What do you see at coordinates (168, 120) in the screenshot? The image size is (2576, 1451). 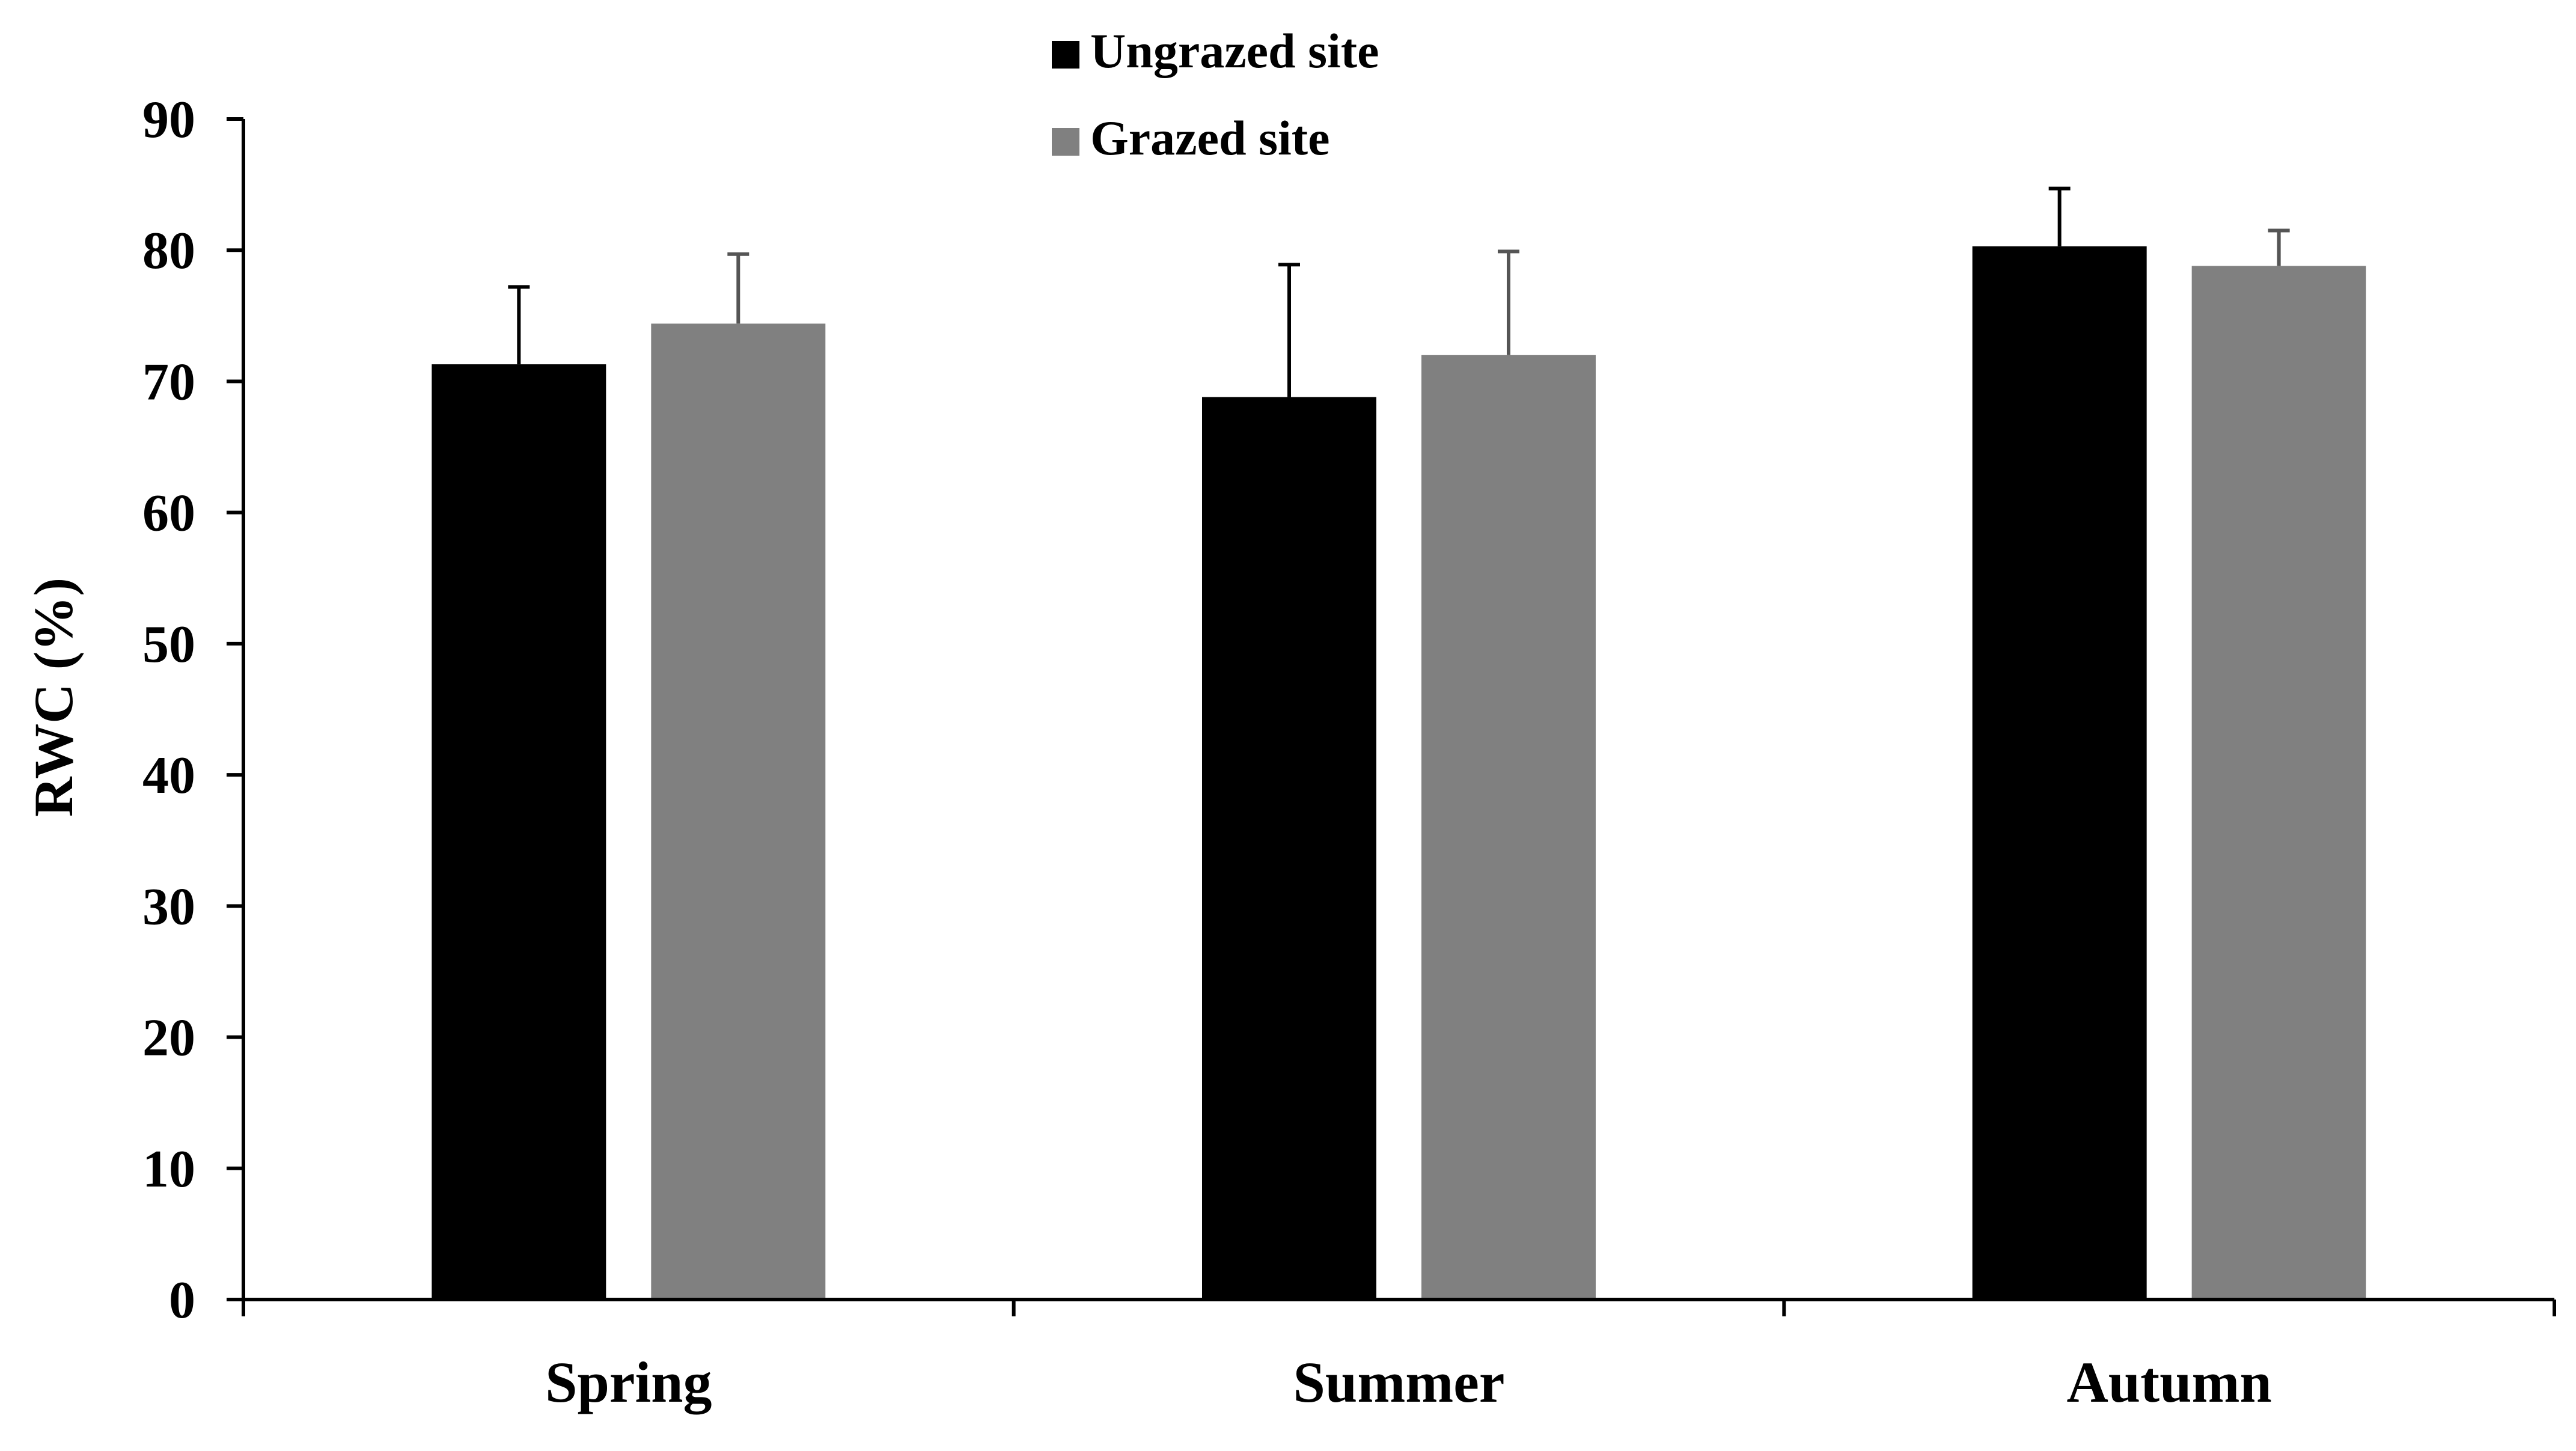 I see `y-tick-label: 90` at bounding box center [168, 120].